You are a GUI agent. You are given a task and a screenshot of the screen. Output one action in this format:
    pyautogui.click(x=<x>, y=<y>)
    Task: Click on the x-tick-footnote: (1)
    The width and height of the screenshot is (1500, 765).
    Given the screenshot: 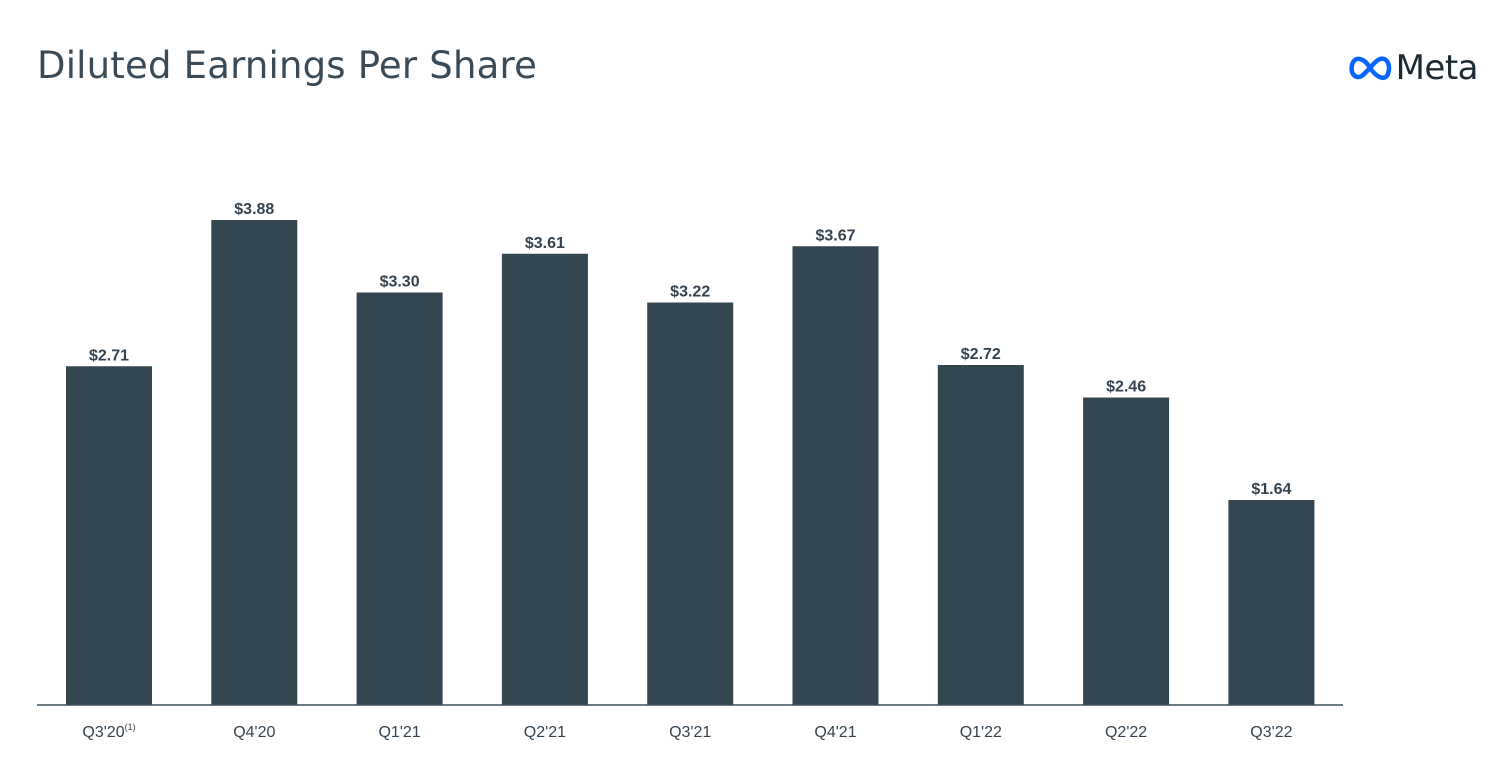 What is the action you would take?
    pyautogui.click(x=130, y=727)
    